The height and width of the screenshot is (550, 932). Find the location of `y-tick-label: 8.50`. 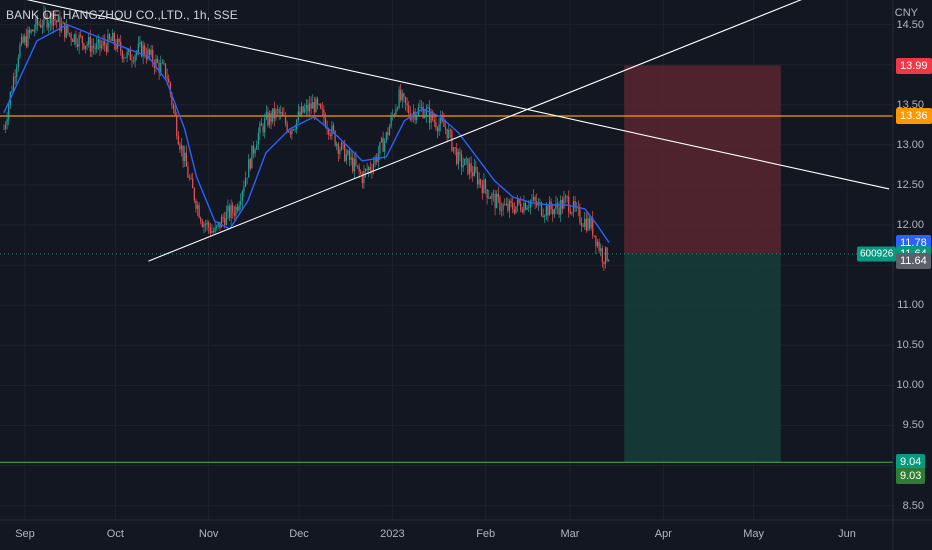

y-tick-label: 8.50 is located at coordinates (913, 505).